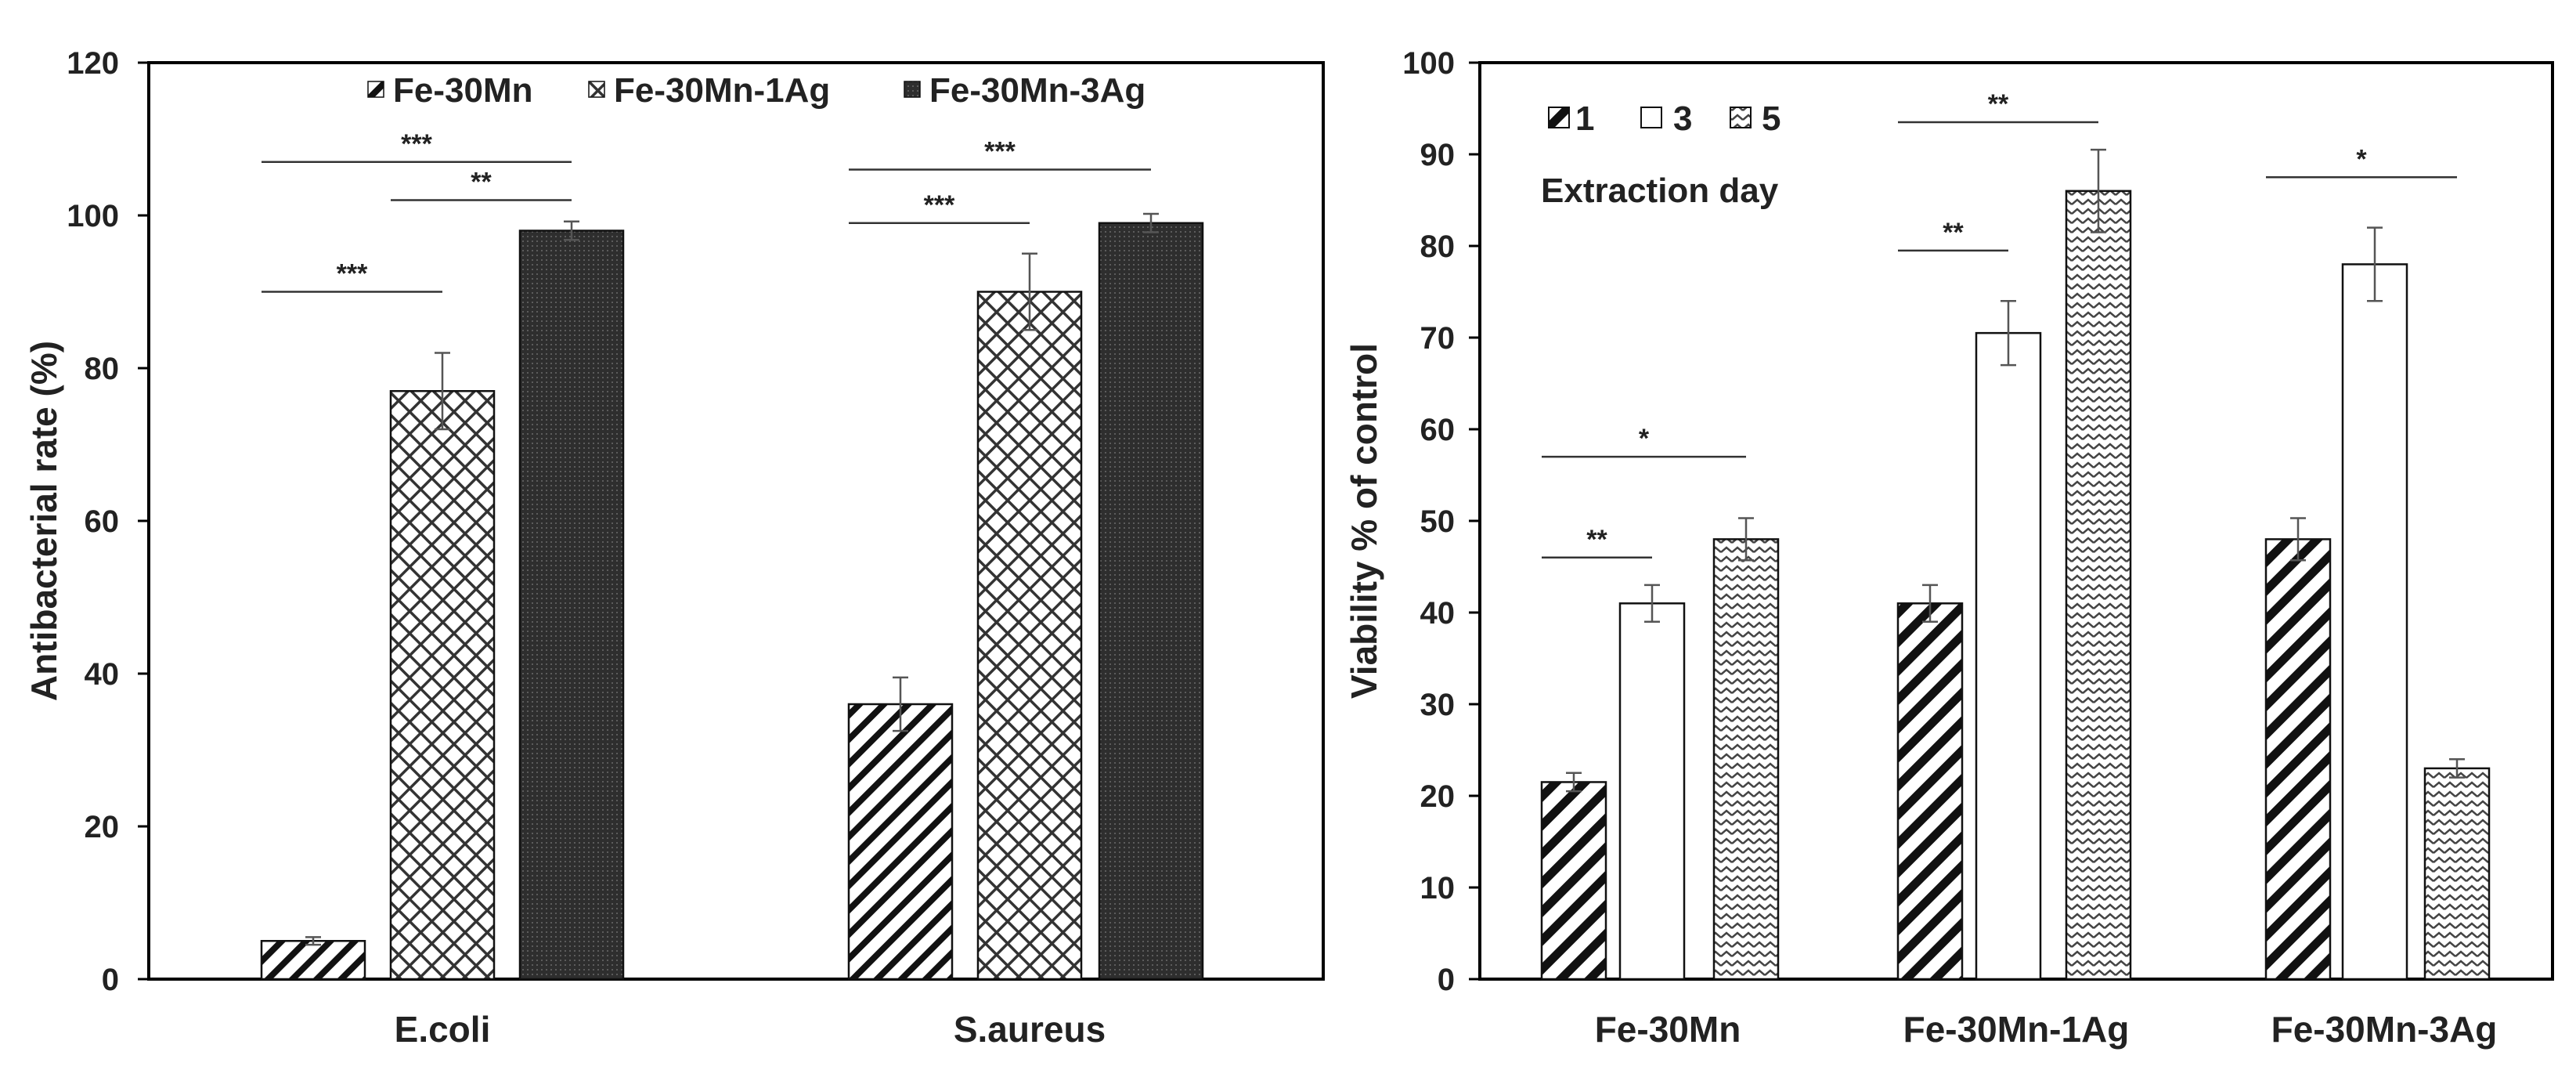  What do you see at coordinates (2384, 1029) in the screenshot?
I see `category-label-fe-30mn-3ag: Fe-30Mn-3Ag` at bounding box center [2384, 1029].